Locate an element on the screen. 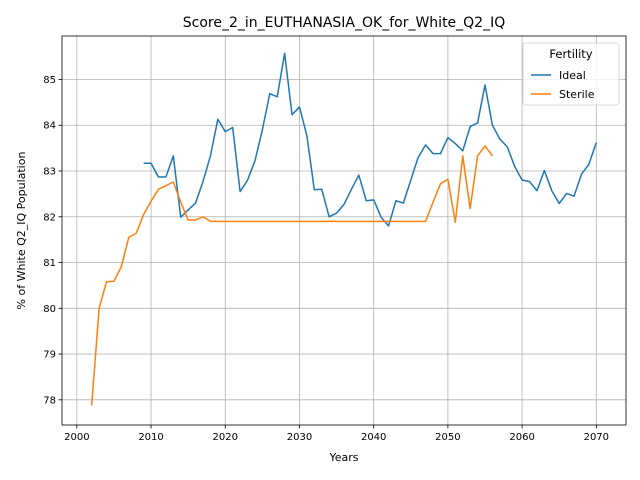  y-tick-label: 84 is located at coordinates (49, 126).